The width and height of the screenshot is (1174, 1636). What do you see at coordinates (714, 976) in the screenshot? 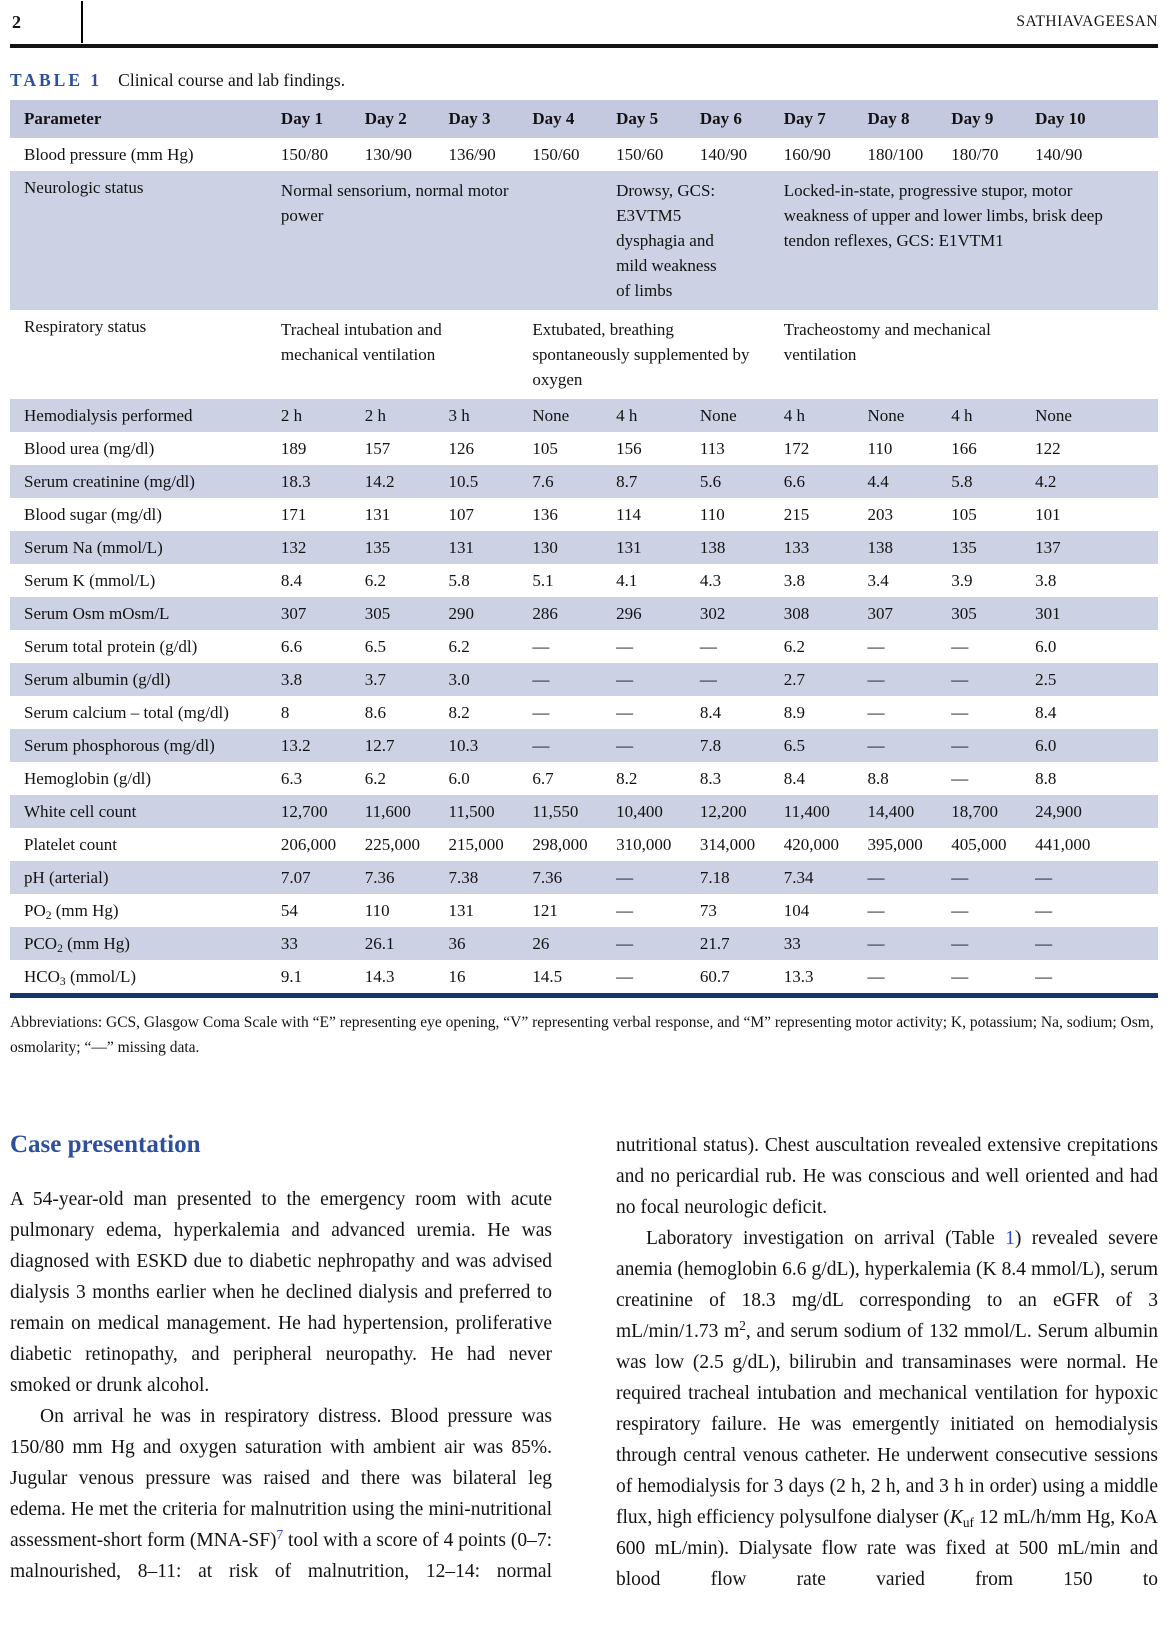
I see `value-cell: 60.7` at bounding box center [714, 976].